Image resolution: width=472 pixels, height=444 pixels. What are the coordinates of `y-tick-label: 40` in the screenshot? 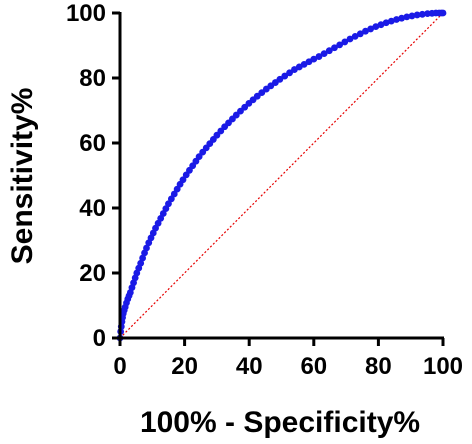 It's located at (92, 208).